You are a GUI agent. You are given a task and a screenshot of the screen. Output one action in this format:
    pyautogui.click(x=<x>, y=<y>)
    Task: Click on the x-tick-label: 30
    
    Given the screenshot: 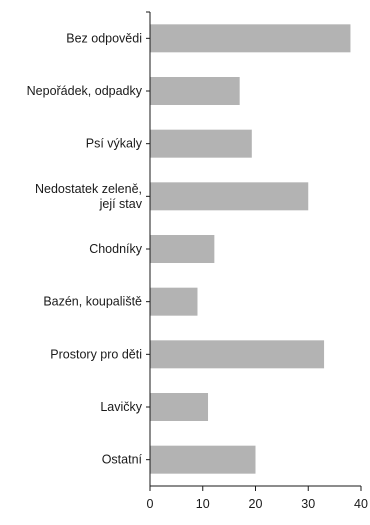 What is the action you would take?
    pyautogui.click(x=308, y=504)
    